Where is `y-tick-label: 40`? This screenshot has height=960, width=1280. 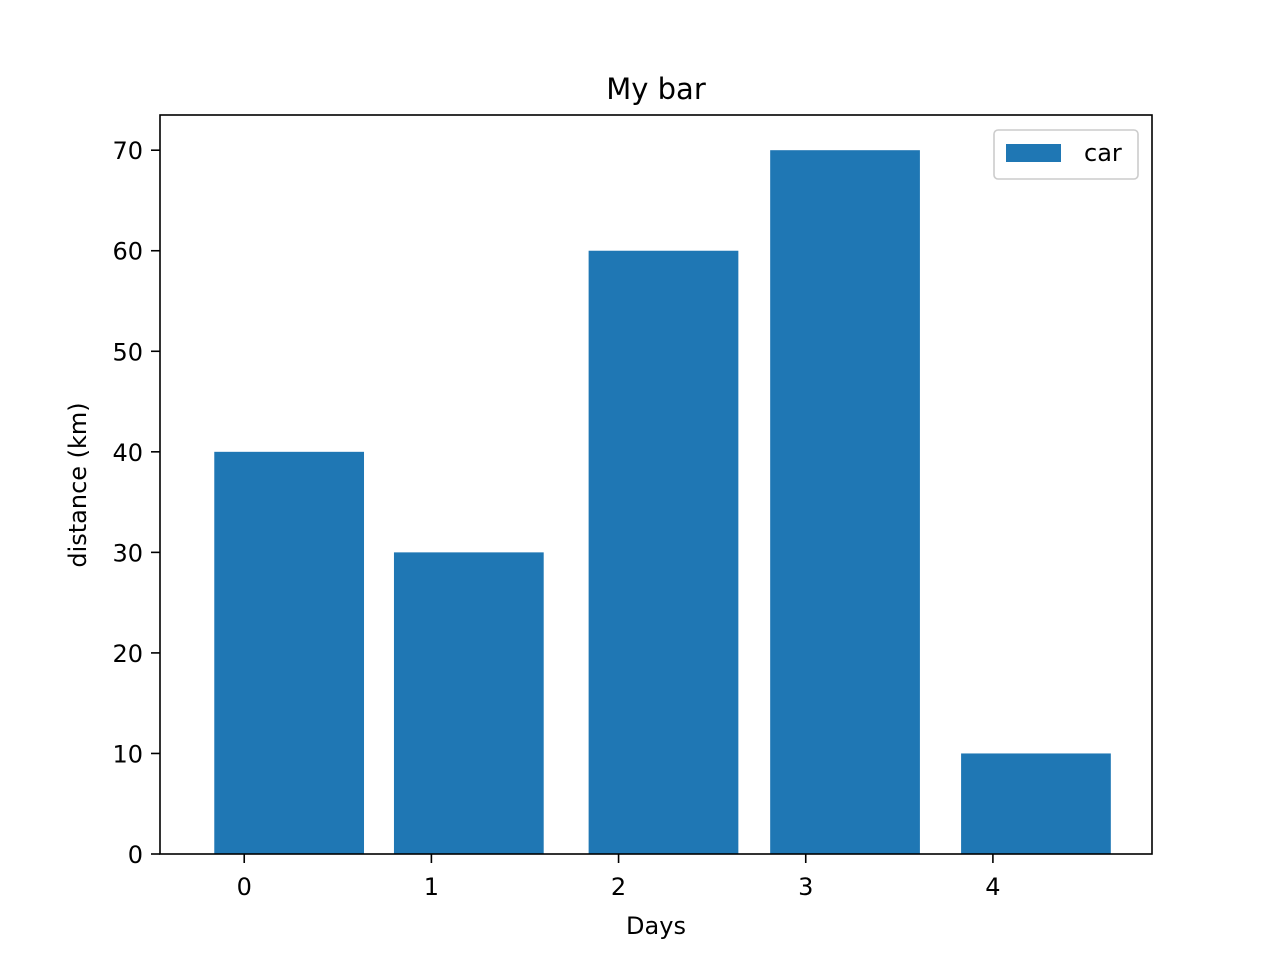
y-tick-label: 40 is located at coordinates (127, 453).